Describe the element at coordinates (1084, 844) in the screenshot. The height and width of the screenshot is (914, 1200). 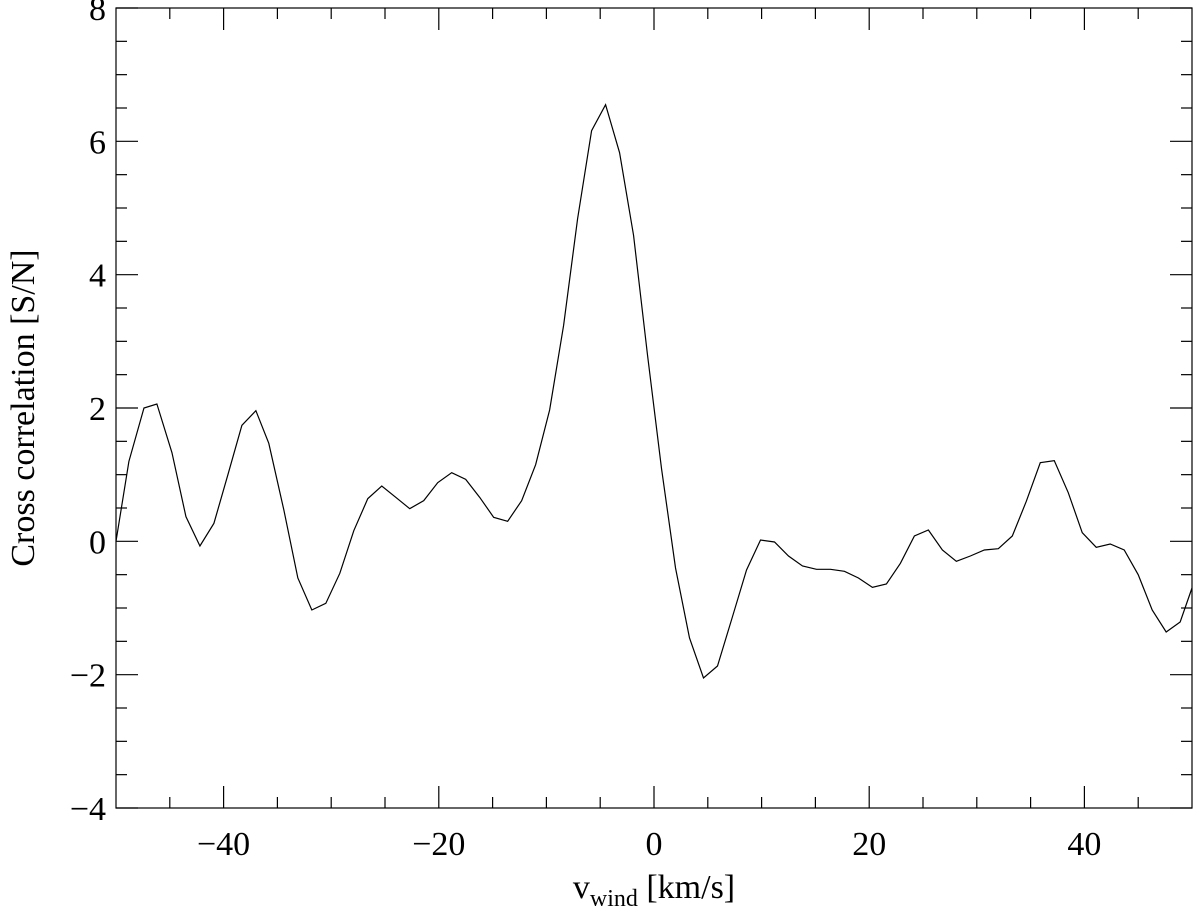
I see `x-tick-label: 40` at that location.